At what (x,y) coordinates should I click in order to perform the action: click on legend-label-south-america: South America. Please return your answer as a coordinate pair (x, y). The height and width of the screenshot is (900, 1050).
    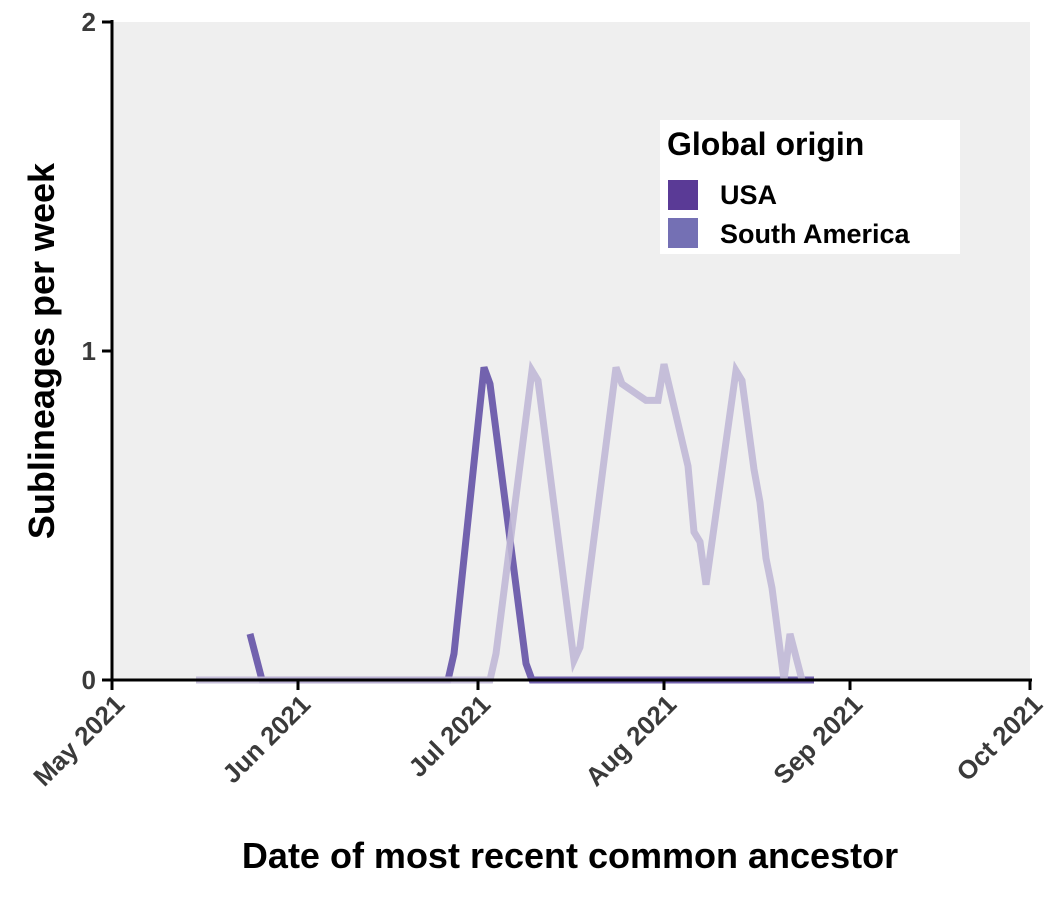
    Looking at the image, I should click on (815, 234).